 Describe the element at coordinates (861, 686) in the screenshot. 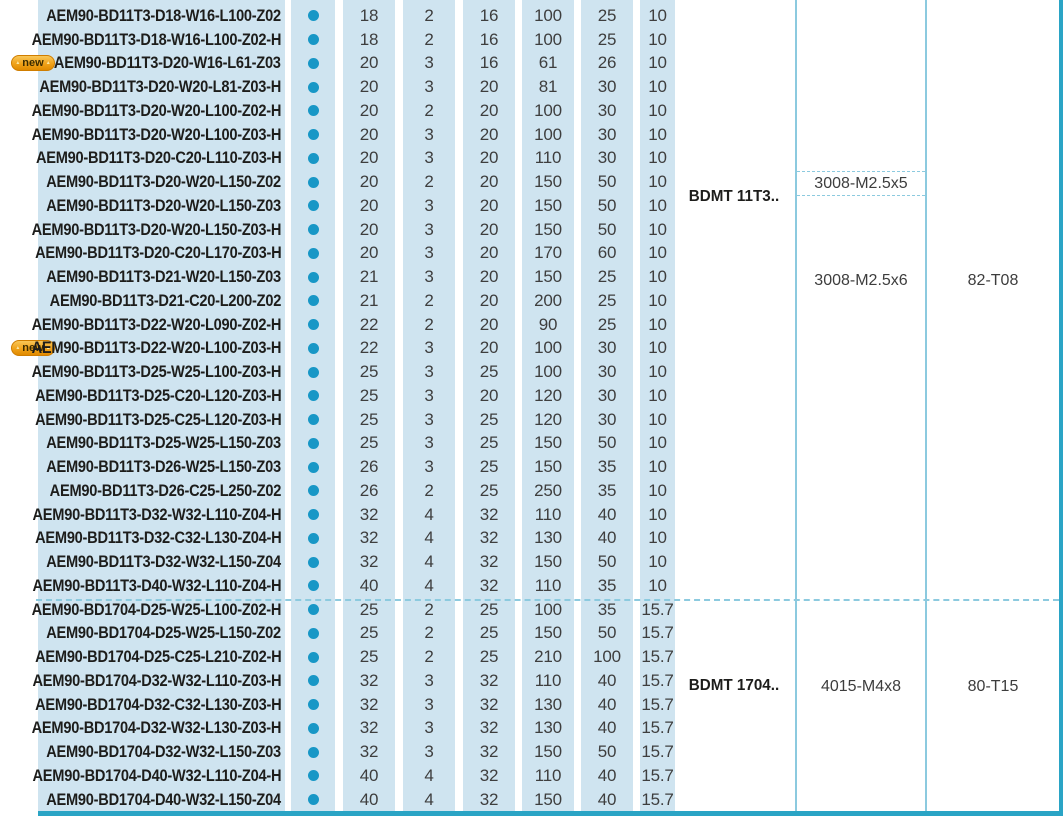

I see `screw-designation-label: 4015-M4x8` at that location.